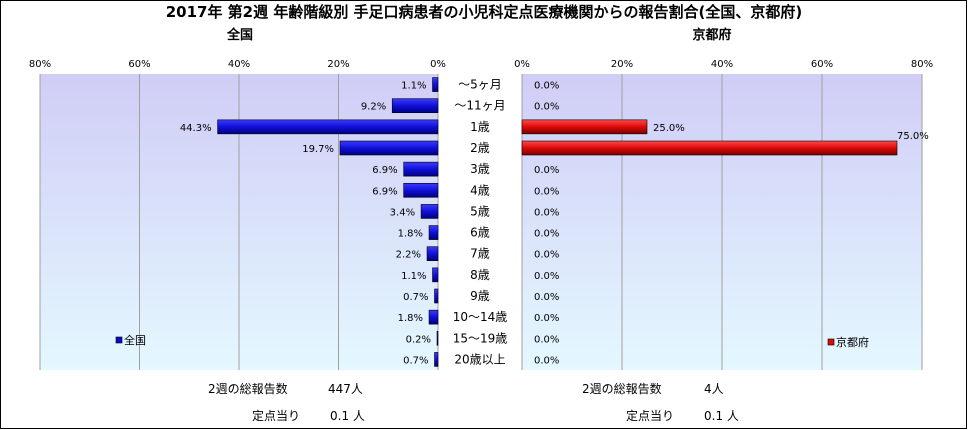  Describe the element at coordinates (402, 212) in the screenshot. I see `national-value-label: 3.4%` at that location.